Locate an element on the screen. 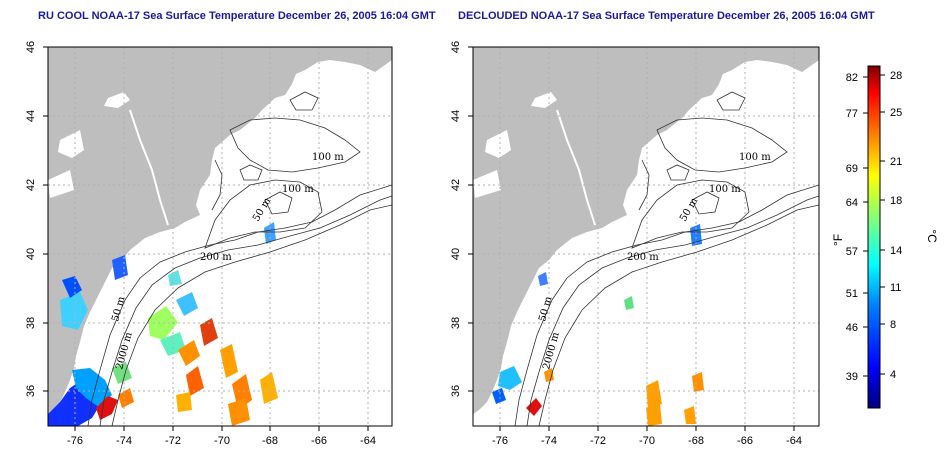 This screenshot has height=475, width=950. colorbar-f-tick: 46 is located at coordinates (852, 328).